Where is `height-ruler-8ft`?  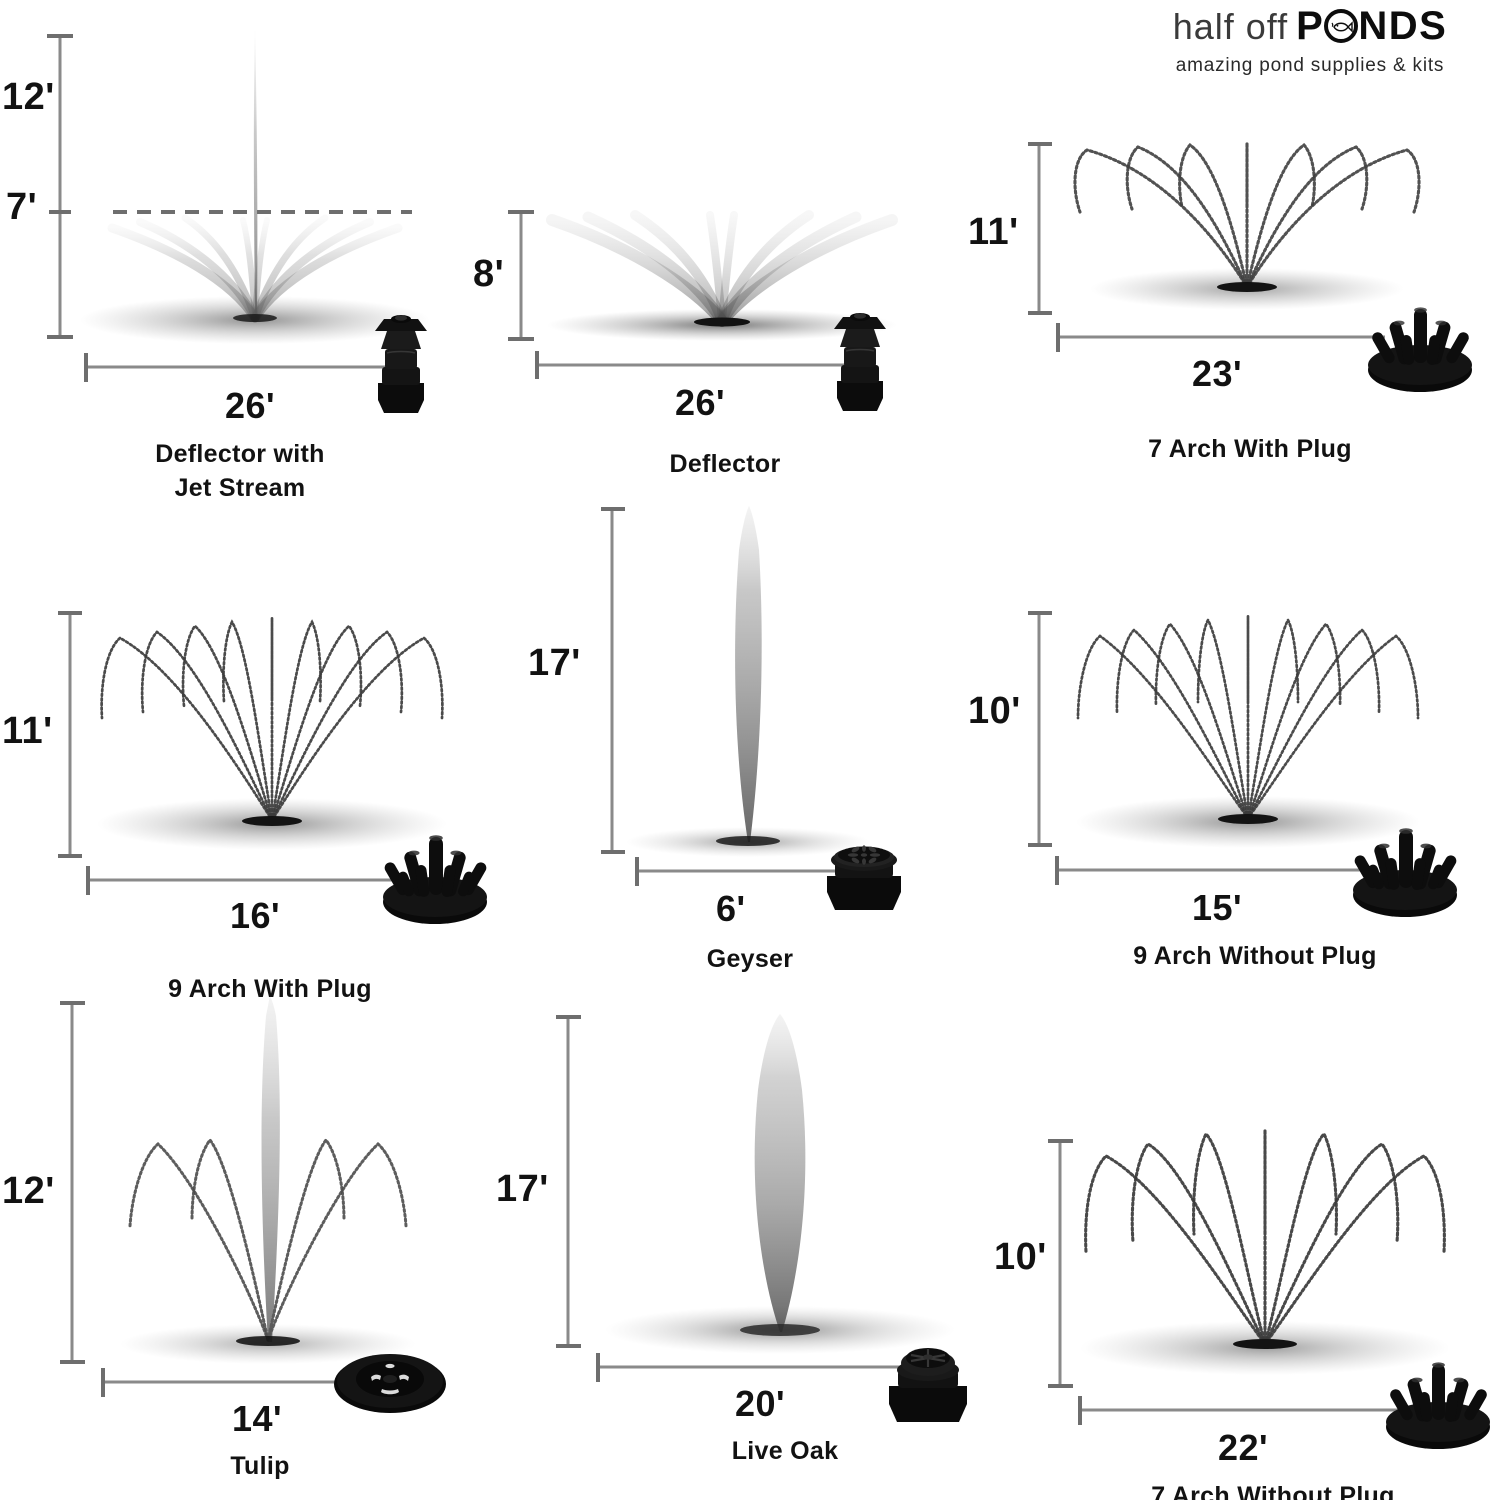
height-ruler-8ft is located at coordinates (521, 275).